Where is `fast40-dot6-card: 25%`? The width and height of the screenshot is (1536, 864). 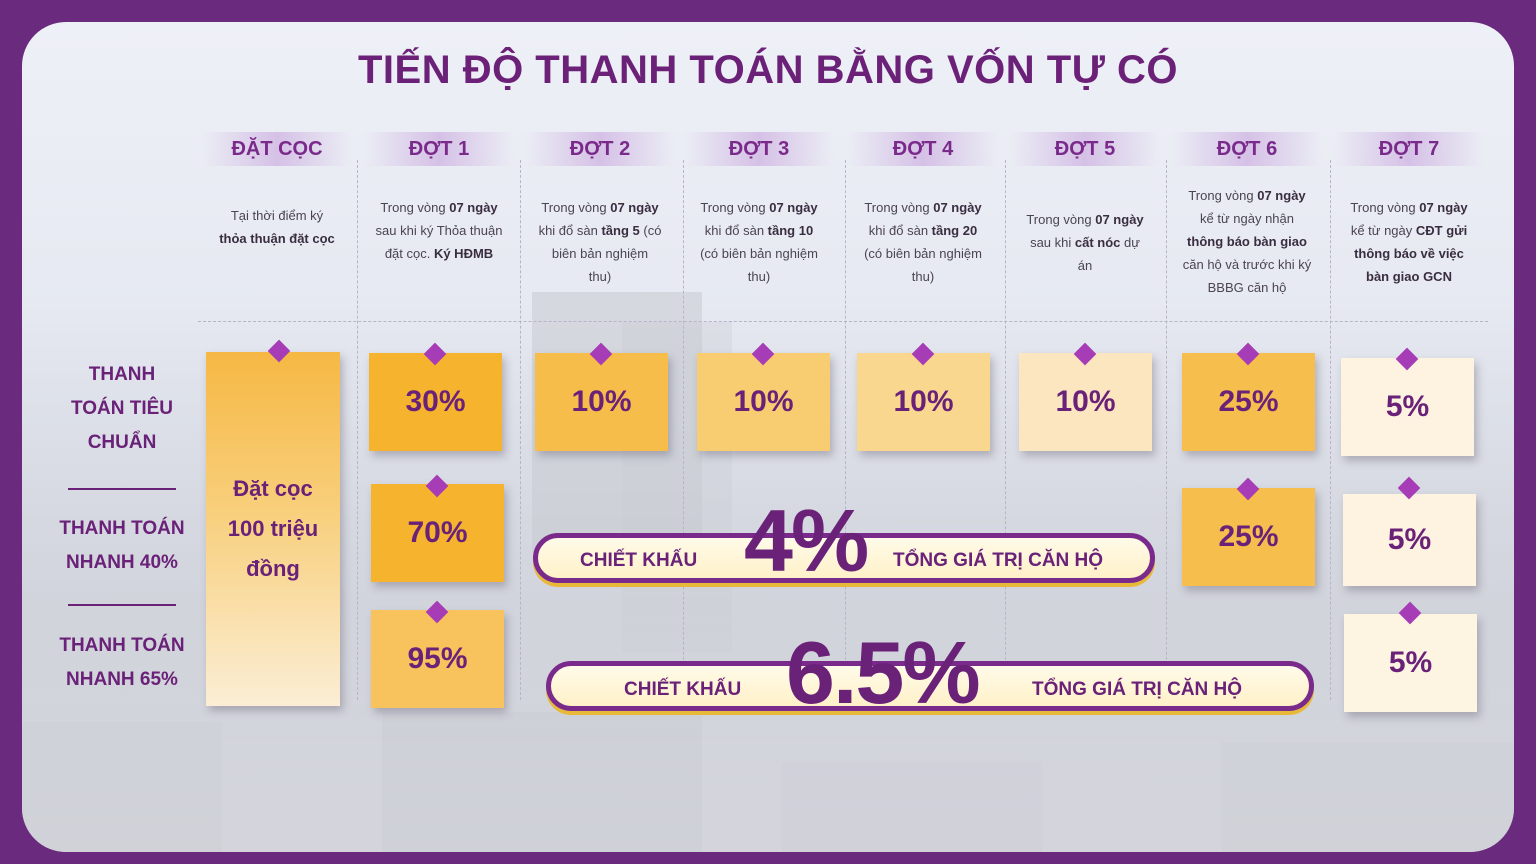
fast40-dot6-card: 25% is located at coordinates (1248, 537).